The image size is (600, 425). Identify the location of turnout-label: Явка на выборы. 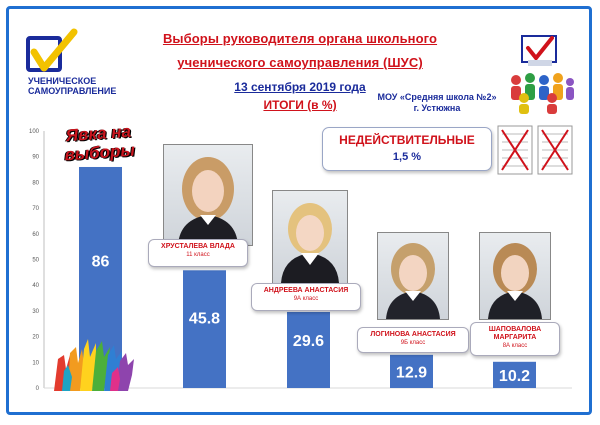
(99, 143).